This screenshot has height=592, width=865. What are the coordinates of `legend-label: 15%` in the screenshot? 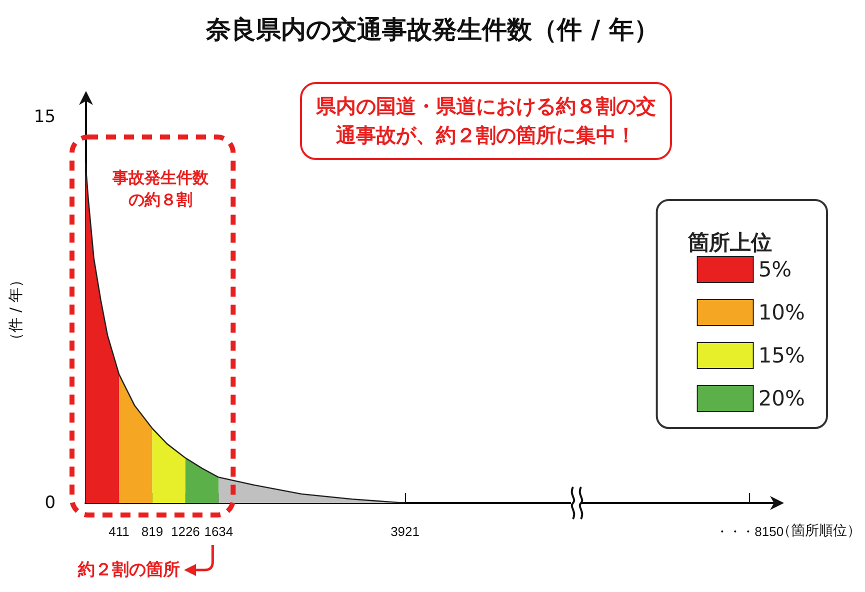 It's located at (782, 356).